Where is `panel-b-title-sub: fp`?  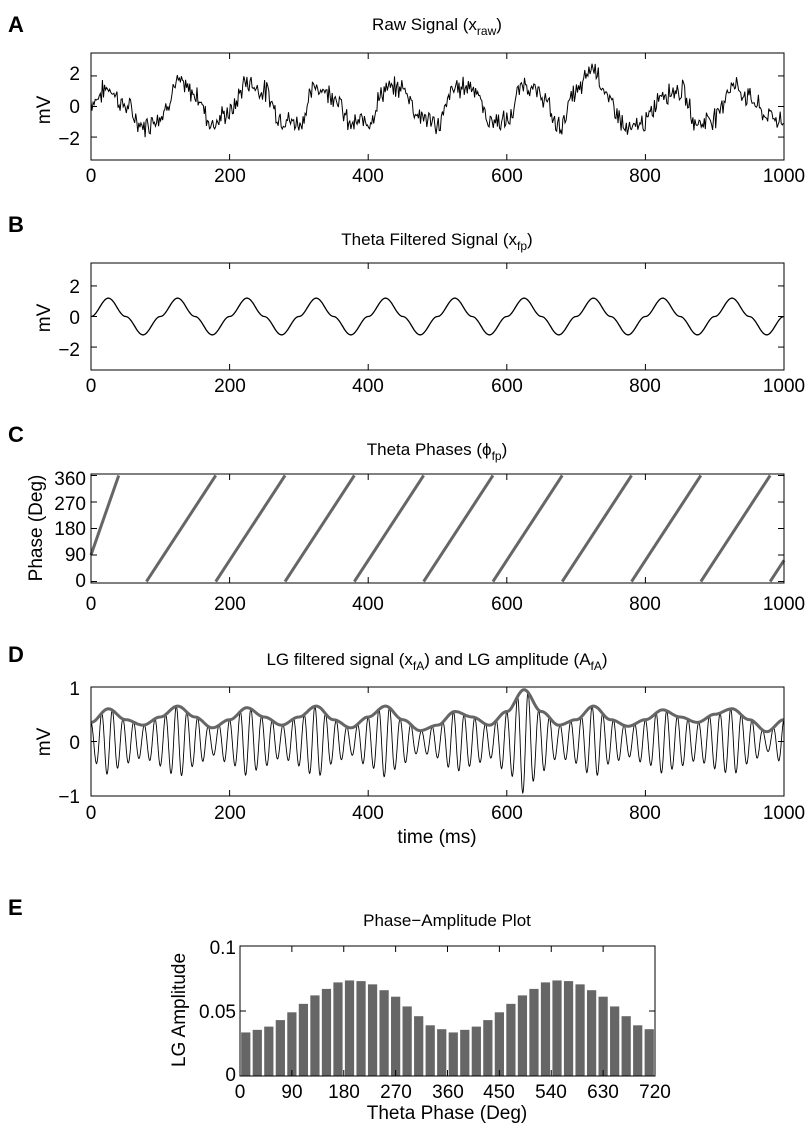 panel-b-title-sub: fp is located at coordinates (522, 246).